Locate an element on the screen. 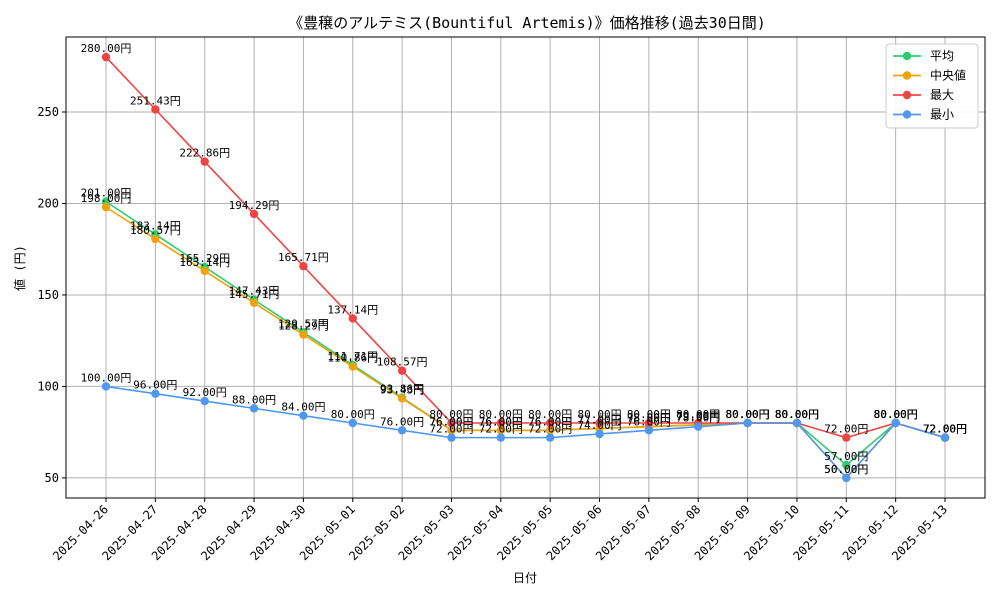 This screenshot has height=600, width=1000. y-tick-label: 100 is located at coordinates (48, 386).